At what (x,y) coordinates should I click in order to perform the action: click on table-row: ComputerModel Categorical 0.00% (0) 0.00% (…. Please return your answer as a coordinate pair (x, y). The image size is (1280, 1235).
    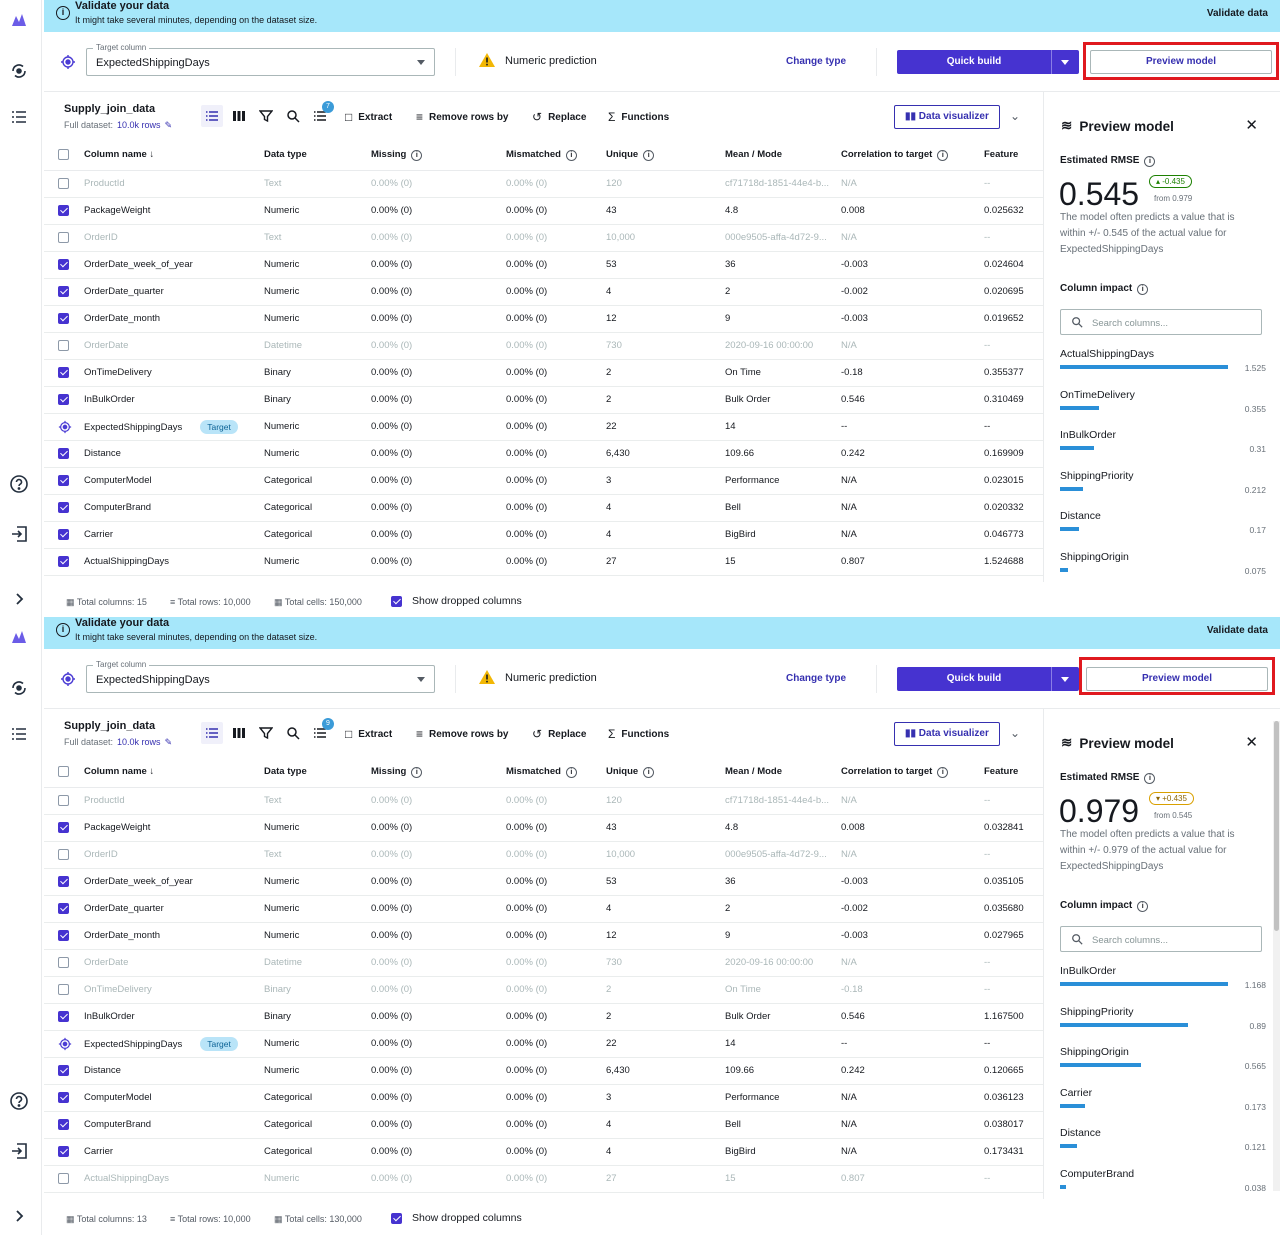
    Looking at the image, I should click on (543, 1098).